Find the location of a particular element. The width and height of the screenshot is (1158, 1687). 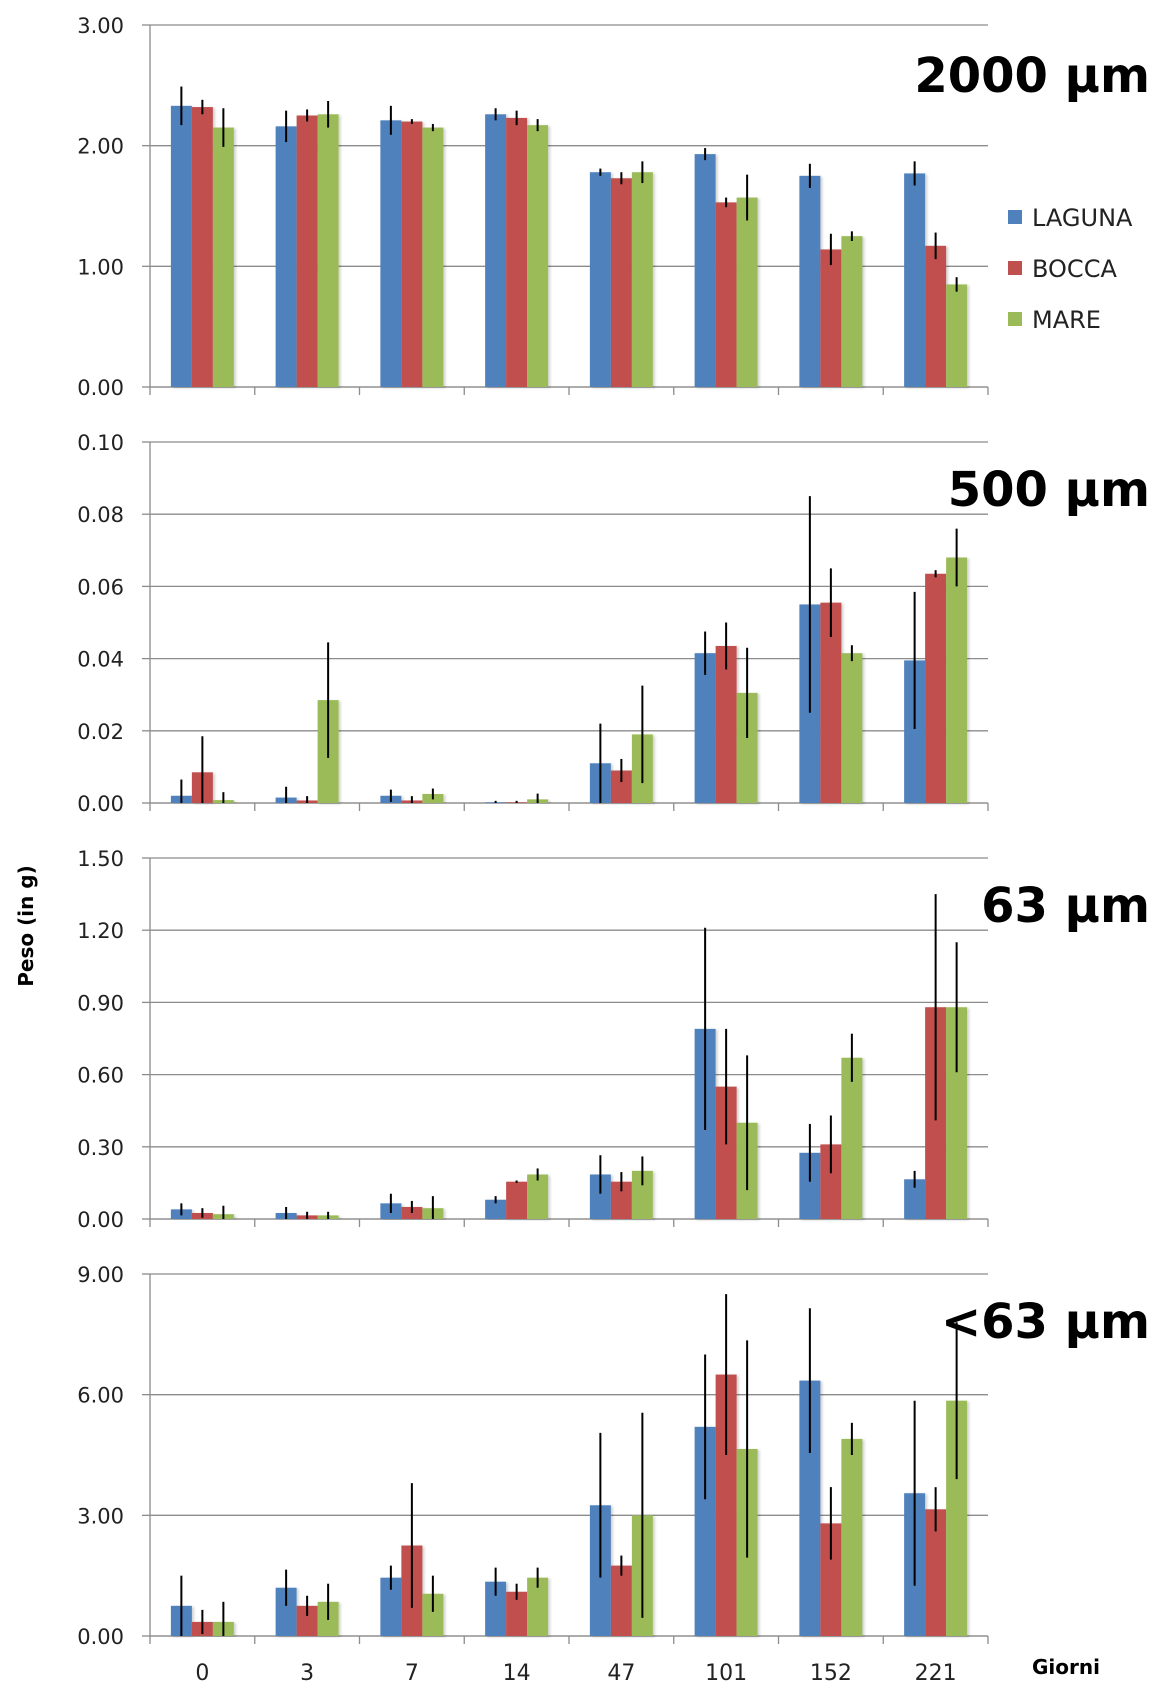

x-tick-label: 7 is located at coordinates (412, 1673).